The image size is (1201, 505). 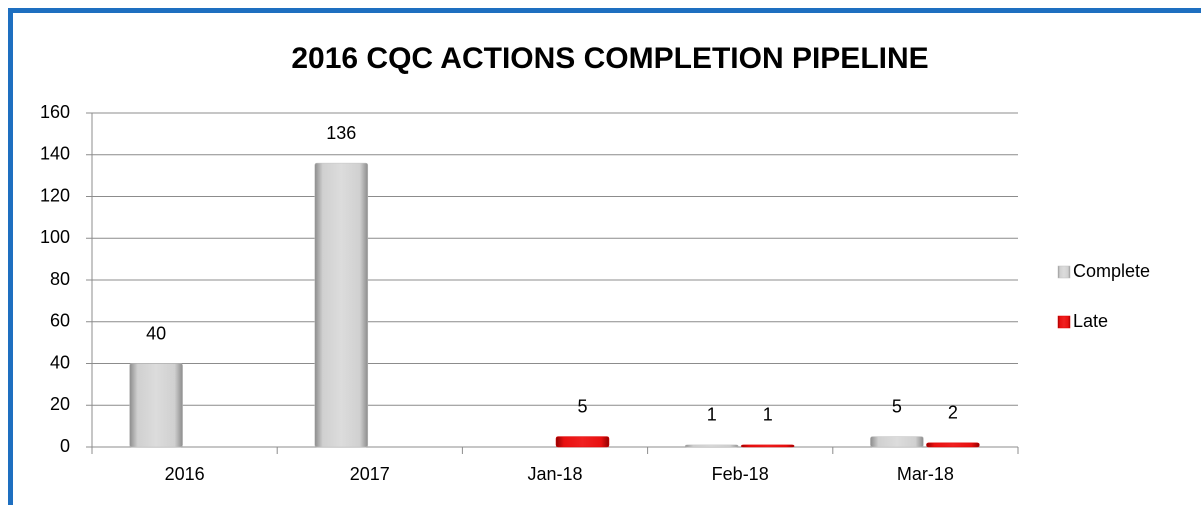 What do you see at coordinates (55, 154) in the screenshot?
I see `y-tick-label: 140` at bounding box center [55, 154].